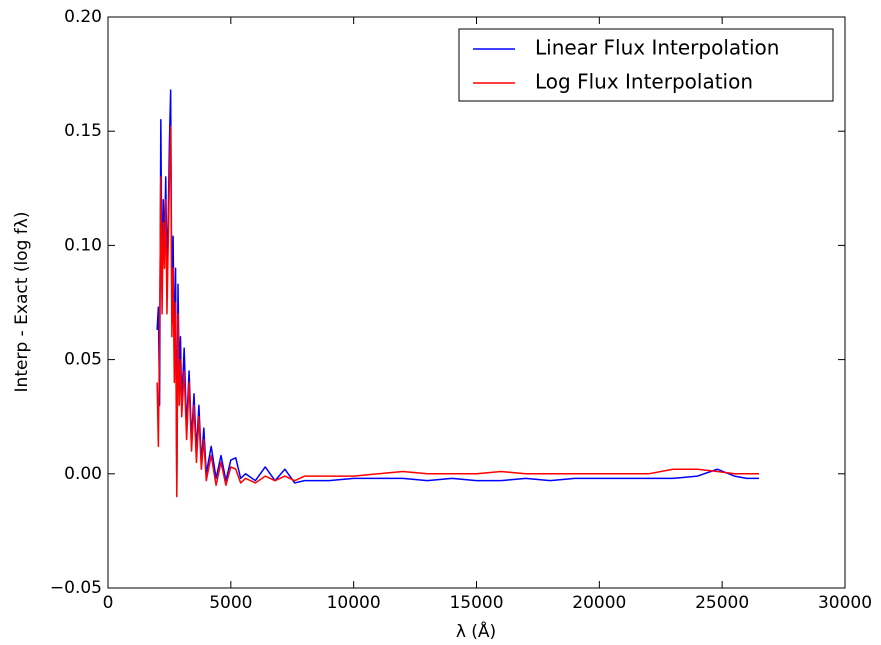 The width and height of the screenshot is (881, 645). Describe the element at coordinates (722, 603) in the screenshot. I see `x-tick-label: 25000` at that location.